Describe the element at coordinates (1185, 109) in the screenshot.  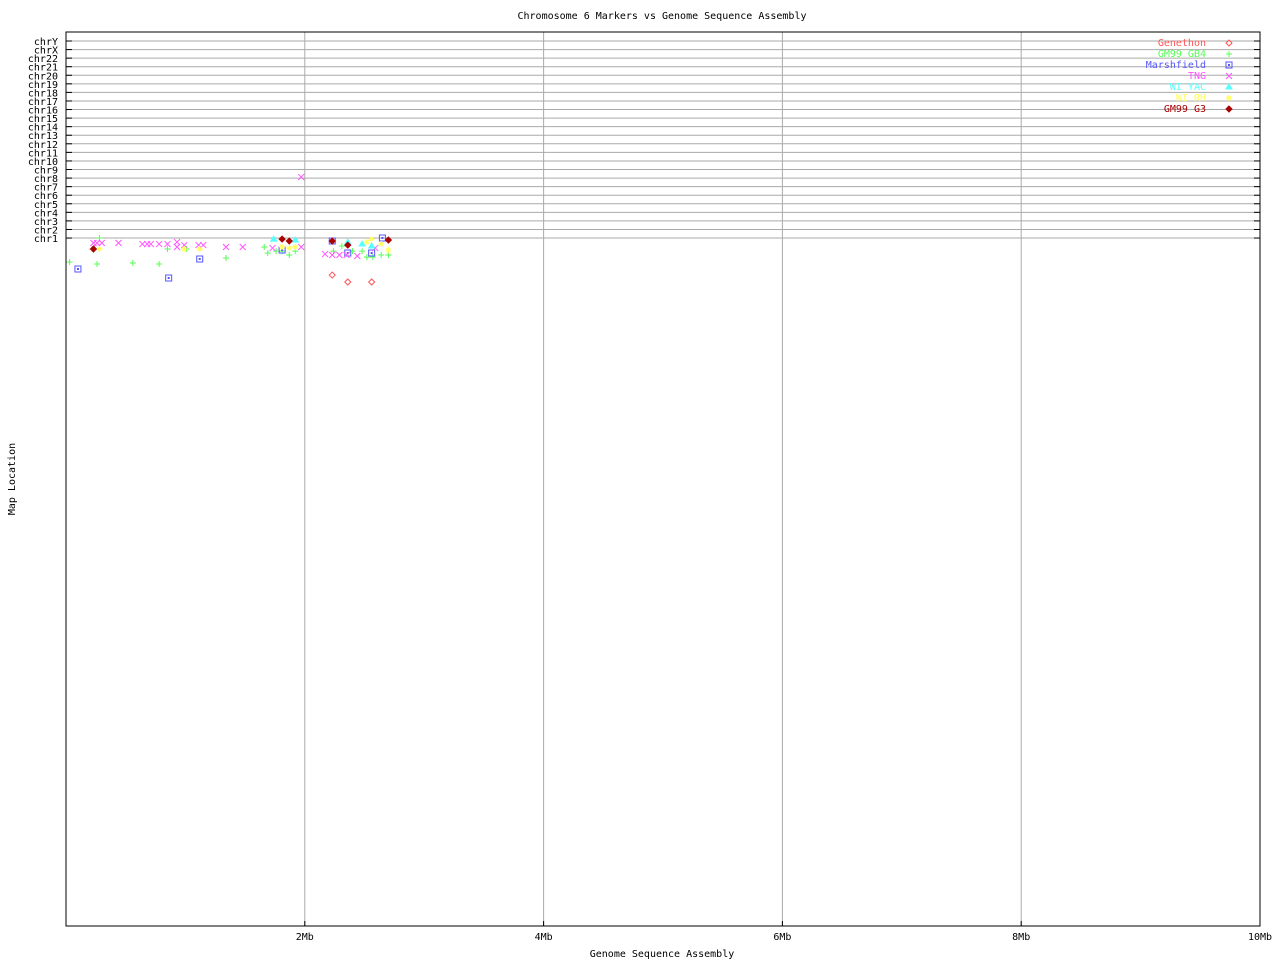
I see `legend-label: GM99 G3` at that location.